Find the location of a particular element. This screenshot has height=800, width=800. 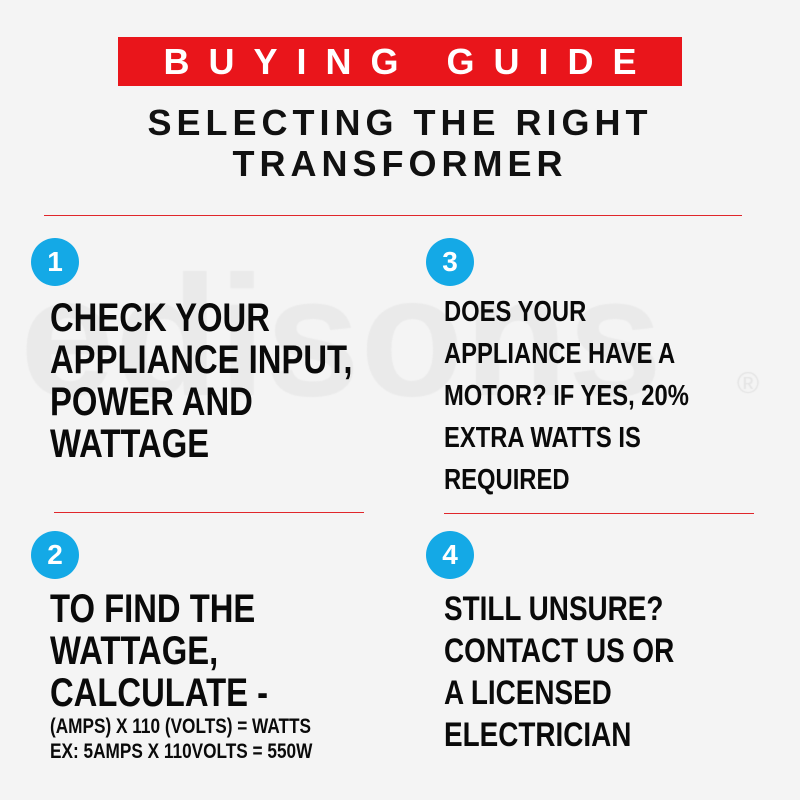

step-3-badge: 3 is located at coordinates (450, 262).